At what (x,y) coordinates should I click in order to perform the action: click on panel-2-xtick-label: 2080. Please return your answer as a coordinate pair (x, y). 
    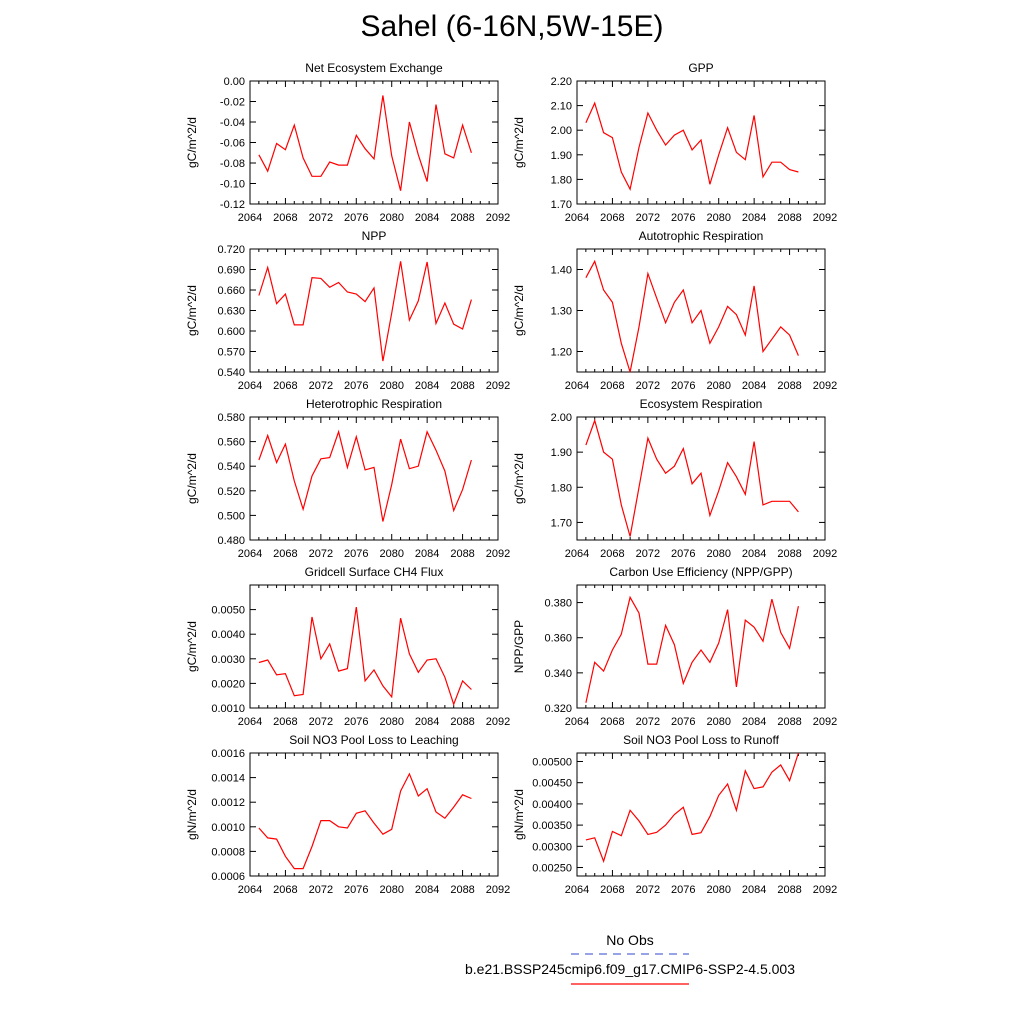
    Looking at the image, I should click on (718, 218).